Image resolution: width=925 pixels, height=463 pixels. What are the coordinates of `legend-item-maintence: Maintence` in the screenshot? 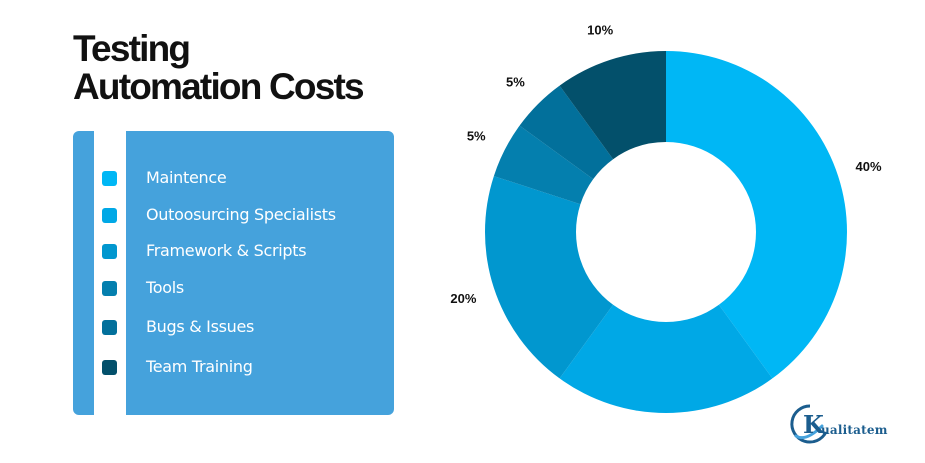 It's located at (233, 178).